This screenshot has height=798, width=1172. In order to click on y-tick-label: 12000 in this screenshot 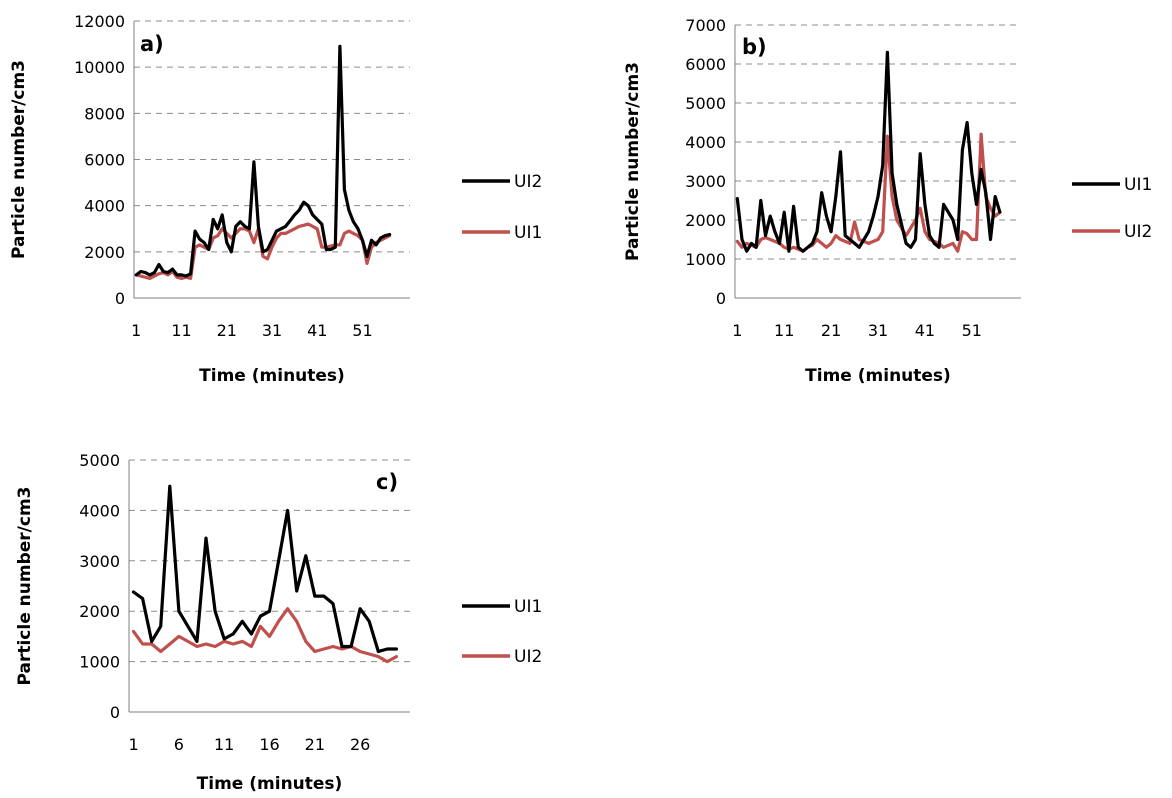, I will do `click(99, 21)`.